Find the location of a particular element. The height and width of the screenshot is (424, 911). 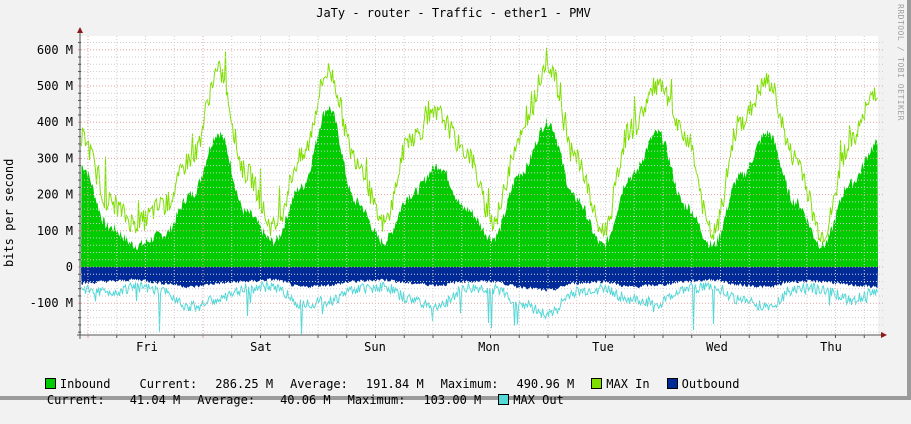

x-tick-label: Mon is located at coordinates (489, 347).